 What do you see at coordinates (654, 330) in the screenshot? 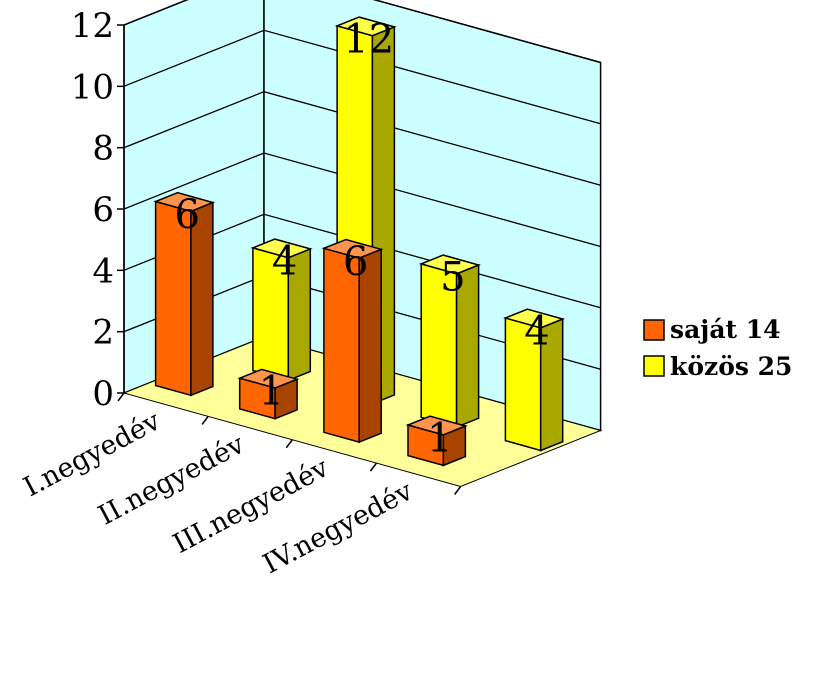
I see `legend-swatch-sajat` at bounding box center [654, 330].